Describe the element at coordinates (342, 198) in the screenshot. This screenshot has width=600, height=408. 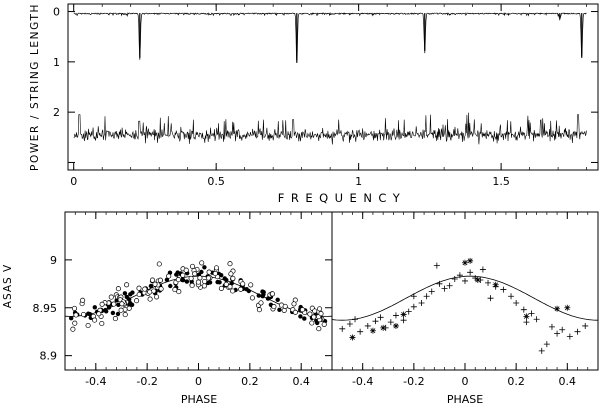
I see `periodogram-x-axis-label: FREQUENCY` at that location.